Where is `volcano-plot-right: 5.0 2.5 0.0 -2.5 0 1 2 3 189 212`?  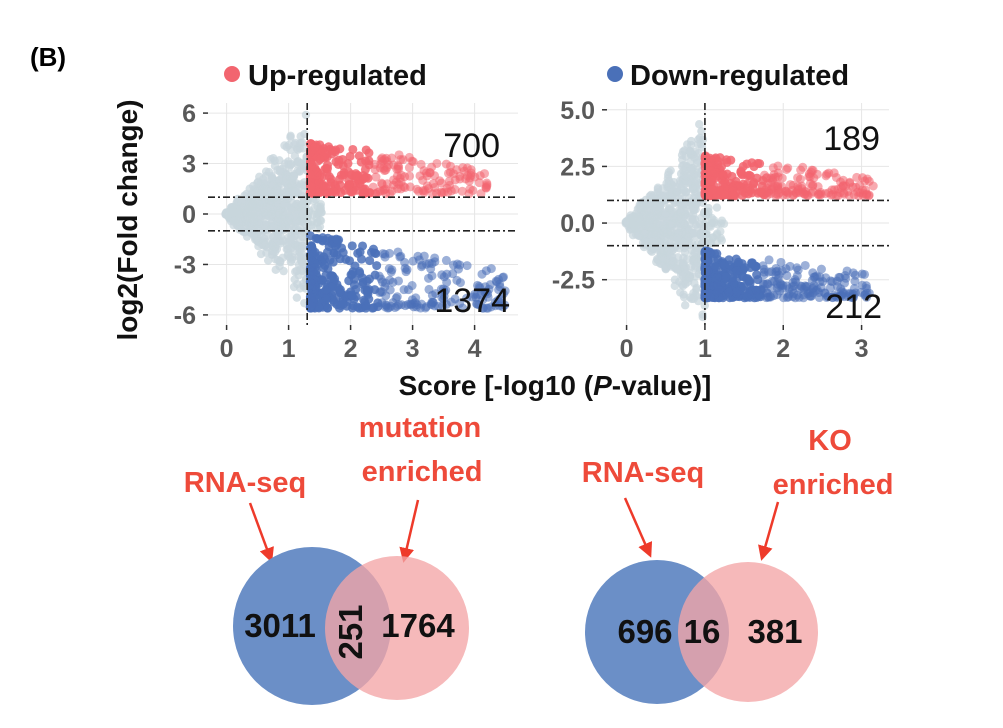
volcano-plot-right: 5.0 2.5 0.0 -2.5 0 1 2 3 189 212 is located at coordinates (720, 230).